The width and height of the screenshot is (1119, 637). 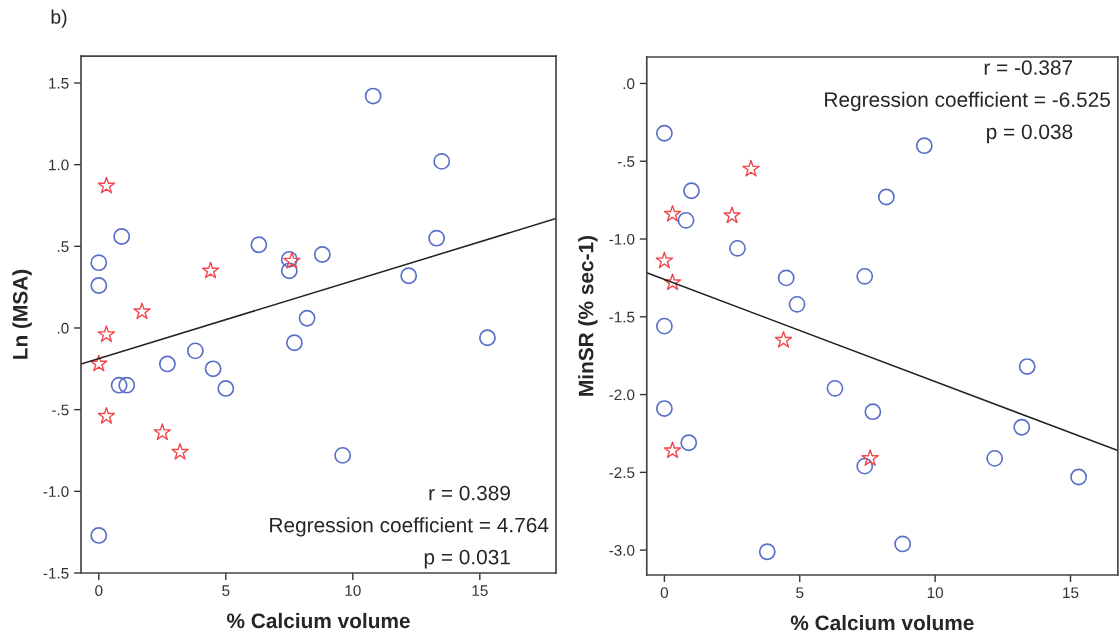 I want to click on annotation: p = 0.031, so click(x=467, y=559).